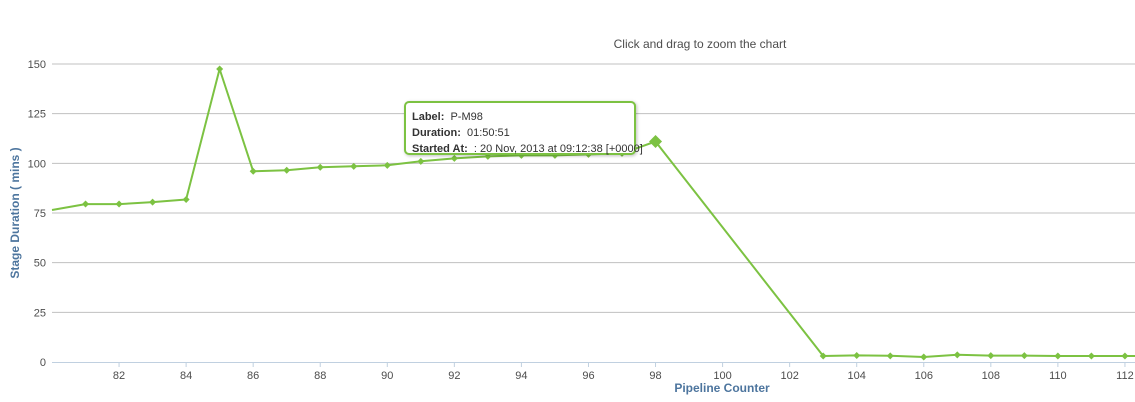  What do you see at coordinates (1125, 376) in the screenshot?
I see `x-tick-label: 112` at bounding box center [1125, 376].